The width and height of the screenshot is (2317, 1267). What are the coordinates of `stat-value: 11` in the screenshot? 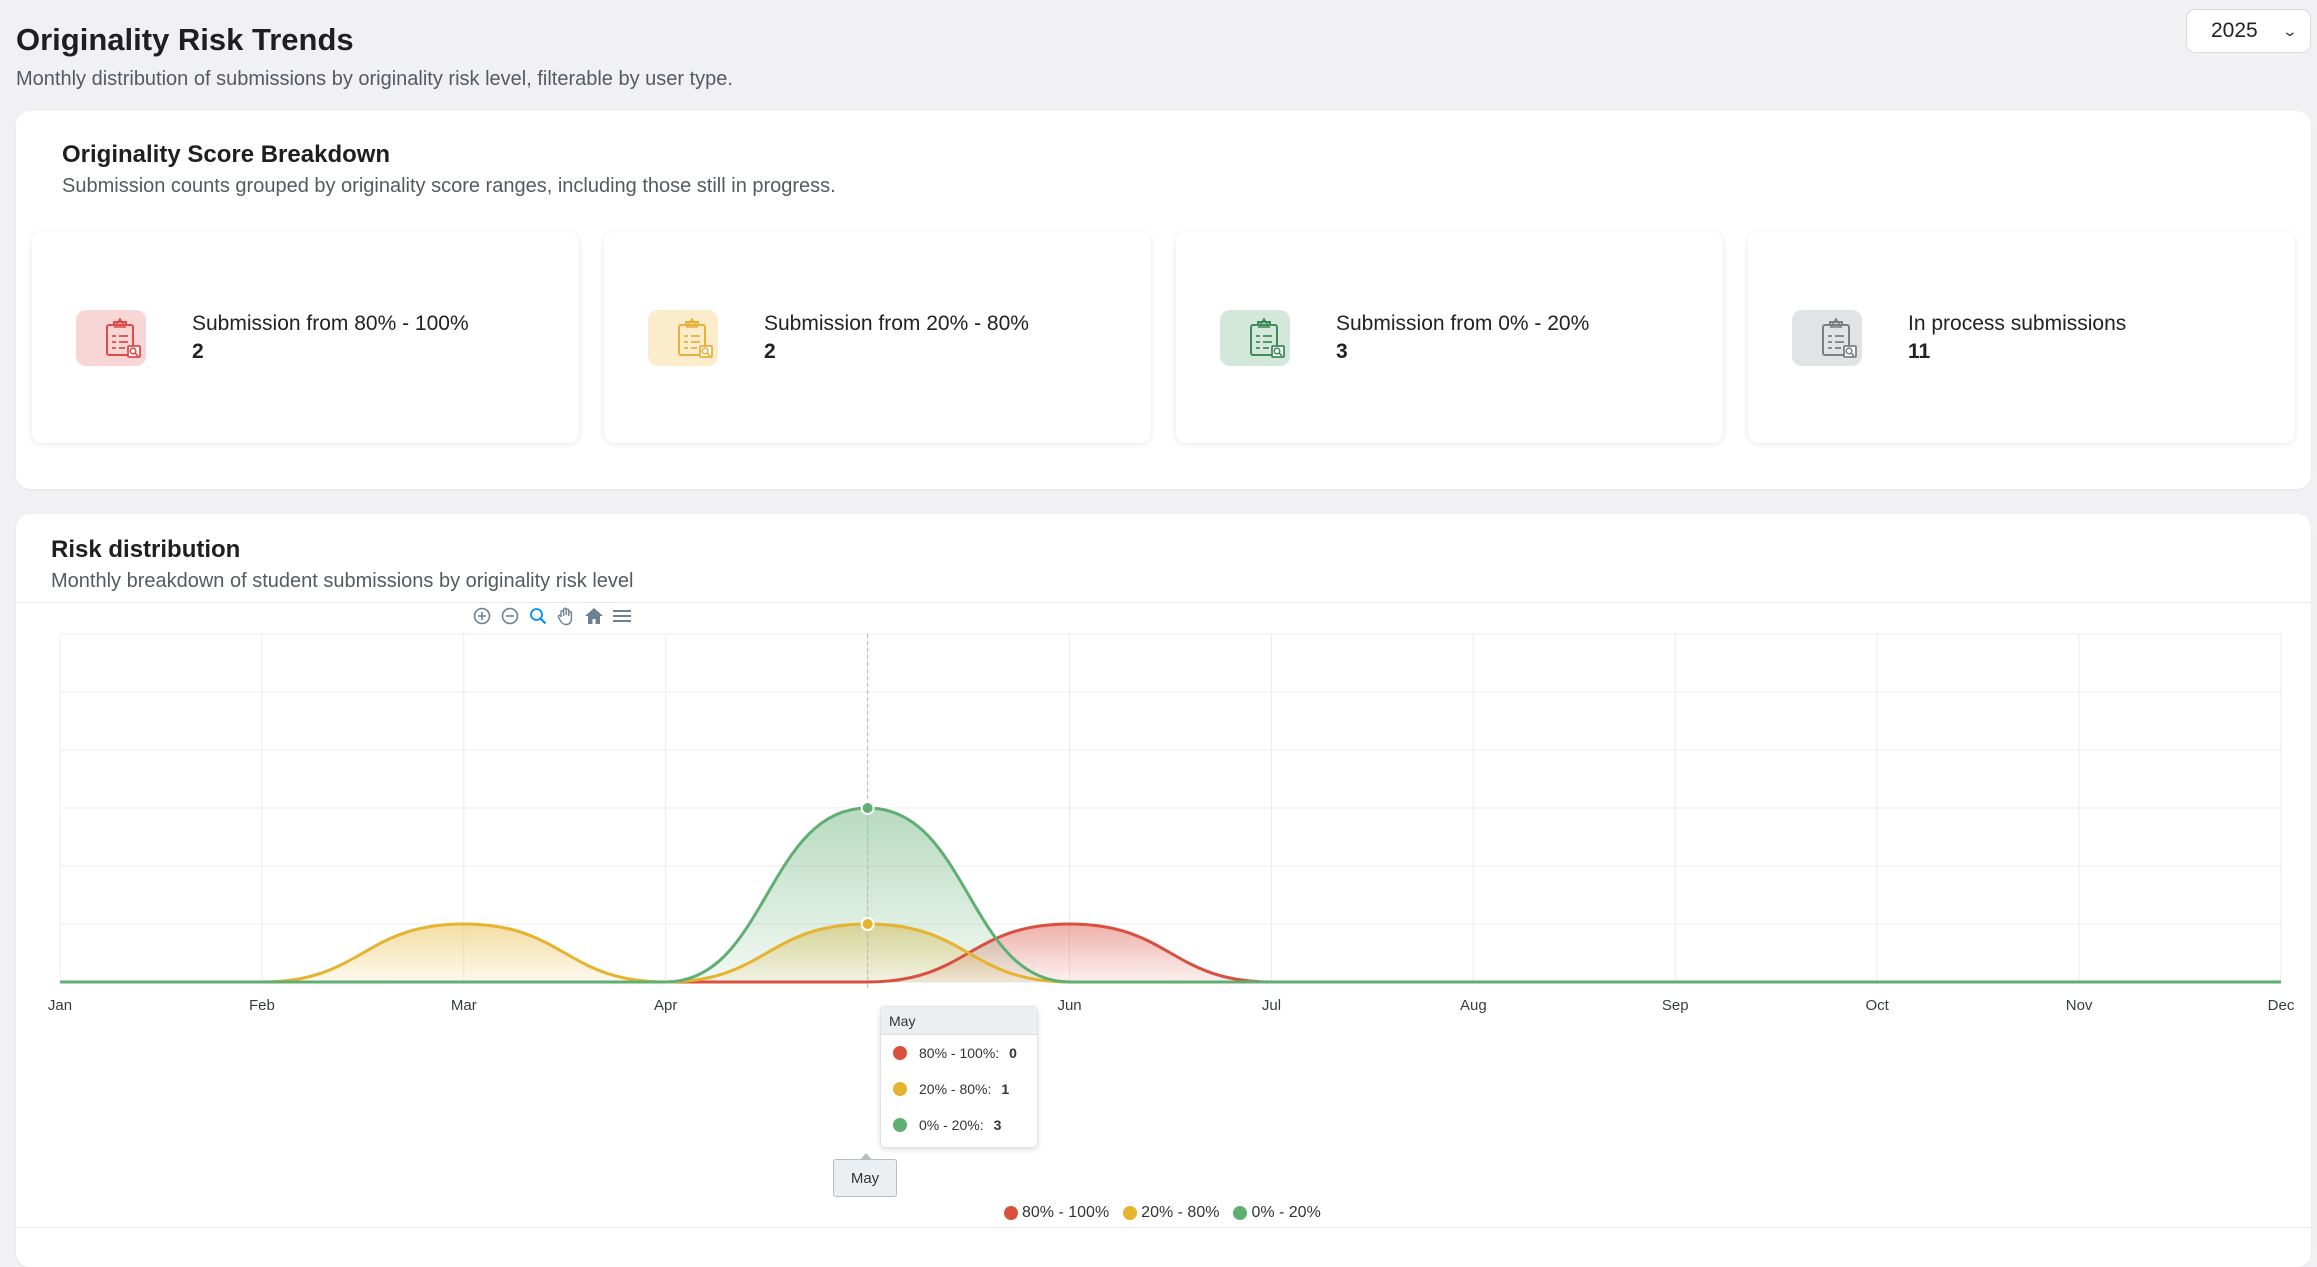 It's located at (1919, 351).